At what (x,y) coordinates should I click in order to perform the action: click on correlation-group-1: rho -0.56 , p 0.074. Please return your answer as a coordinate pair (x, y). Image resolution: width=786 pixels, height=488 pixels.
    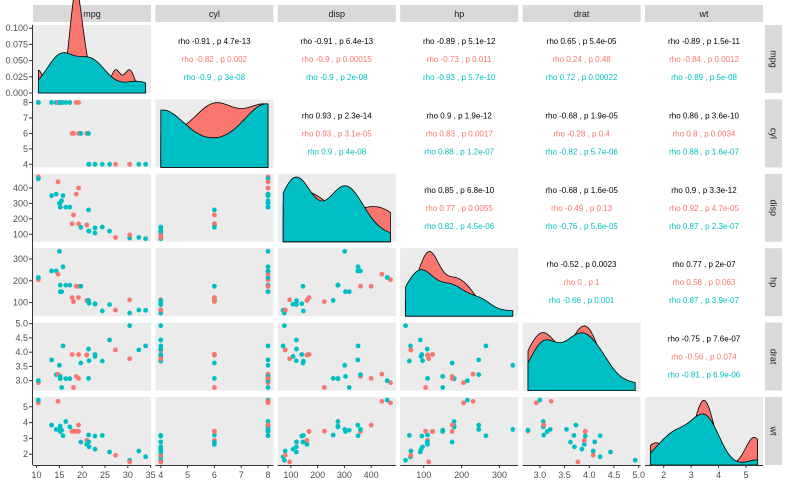
    Looking at the image, I should click on (704, 357).